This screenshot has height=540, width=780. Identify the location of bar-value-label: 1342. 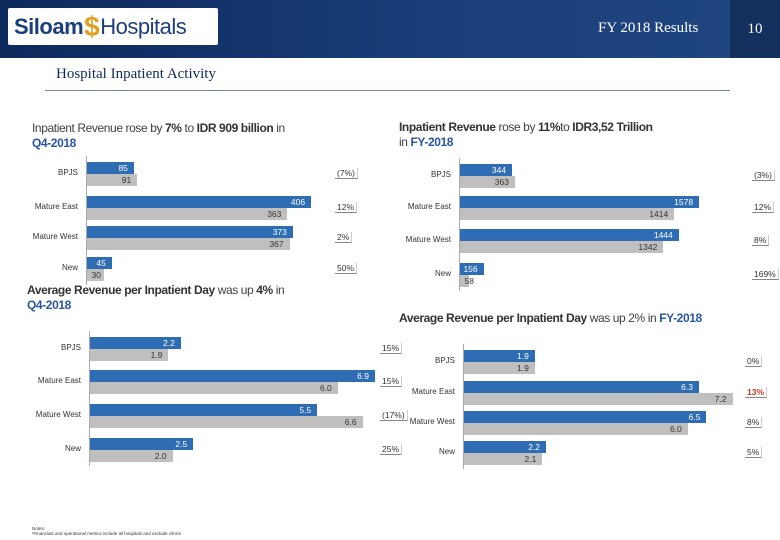
(648, 247).